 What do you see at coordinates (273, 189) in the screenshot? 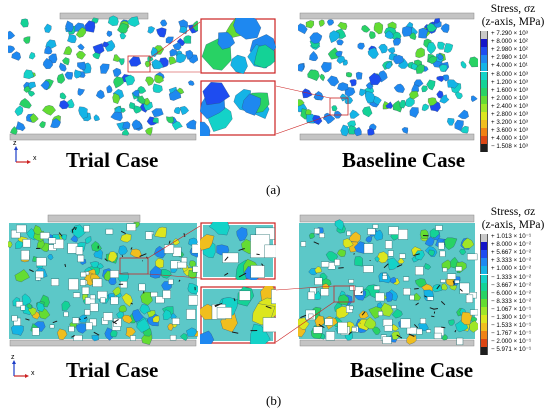
I see `panel-label-a: (a)` at bounding box center [273, 189].